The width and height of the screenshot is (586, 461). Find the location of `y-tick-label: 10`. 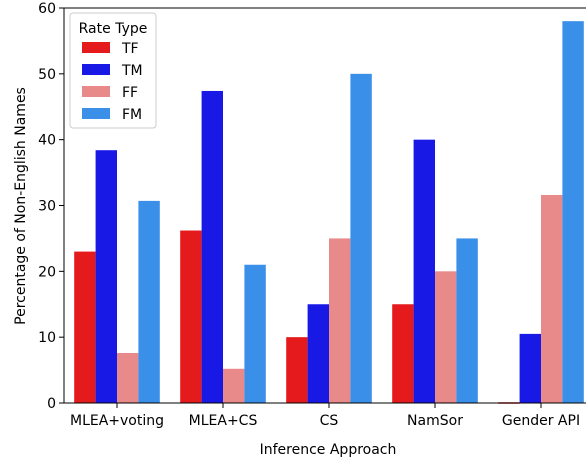

y-tick-label: 10 is located at coordinates (47, 338).